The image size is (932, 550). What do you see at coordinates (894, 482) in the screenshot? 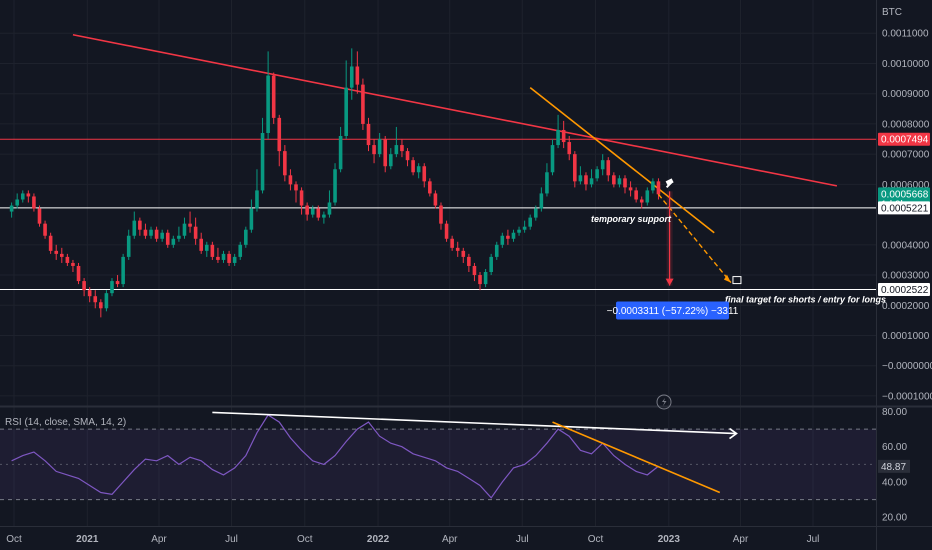
I see `rsi-y-tick-label: 40.00` at bounding box center [894, 482].